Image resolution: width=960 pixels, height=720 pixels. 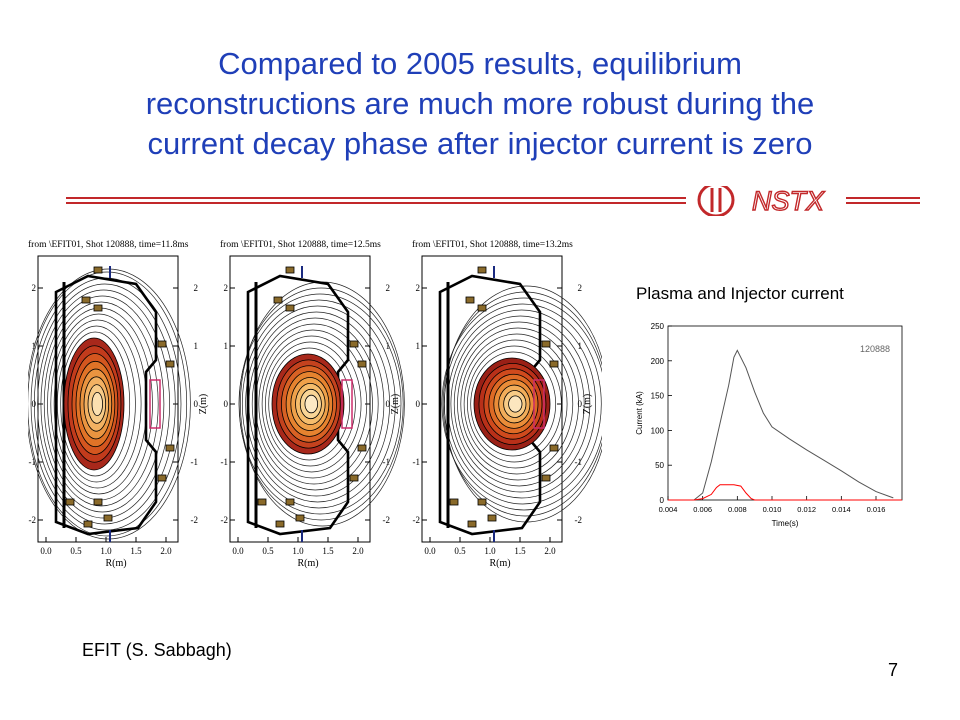 What do you see at coordinates (716, 201) in the screenshot?
I see `nstx-logo-icon` at bounding box center [716, 201].